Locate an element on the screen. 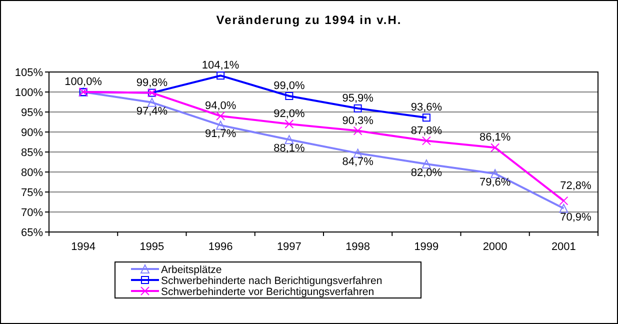 Image resolution: width=618 pixels, height=324 pixels. data-label: 82,0% is located at coordinates (426, 173).